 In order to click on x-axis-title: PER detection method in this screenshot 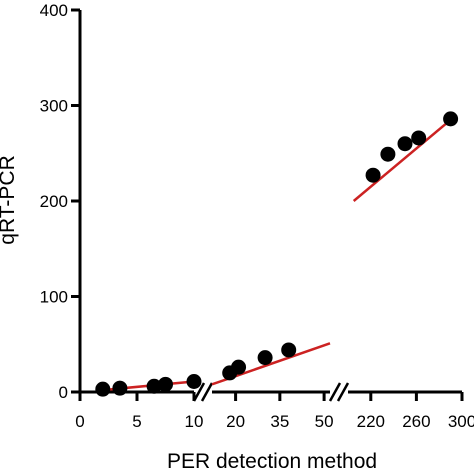, I will do `click(272, 461)`.